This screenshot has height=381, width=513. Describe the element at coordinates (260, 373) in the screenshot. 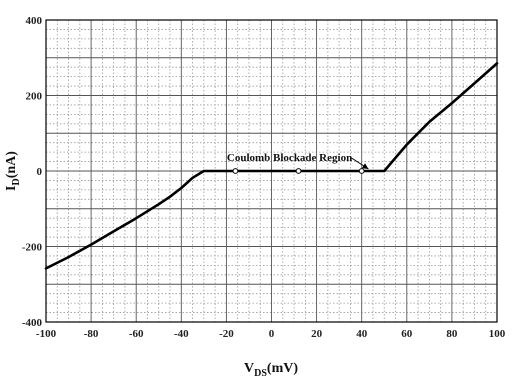

I see `x-axis-label-subscript: DS` at that location.